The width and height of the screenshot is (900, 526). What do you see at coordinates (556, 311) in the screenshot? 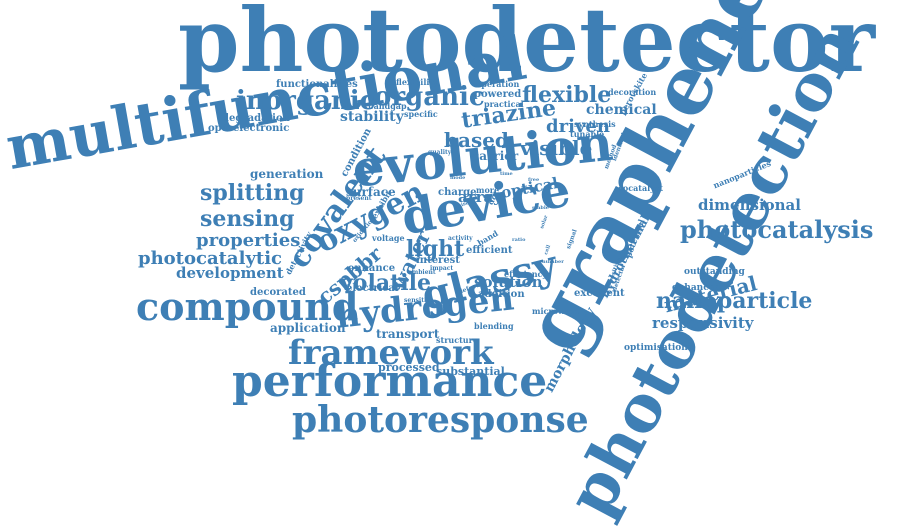
I see `word-microwave: microwave` at bounding box center [556, 311].